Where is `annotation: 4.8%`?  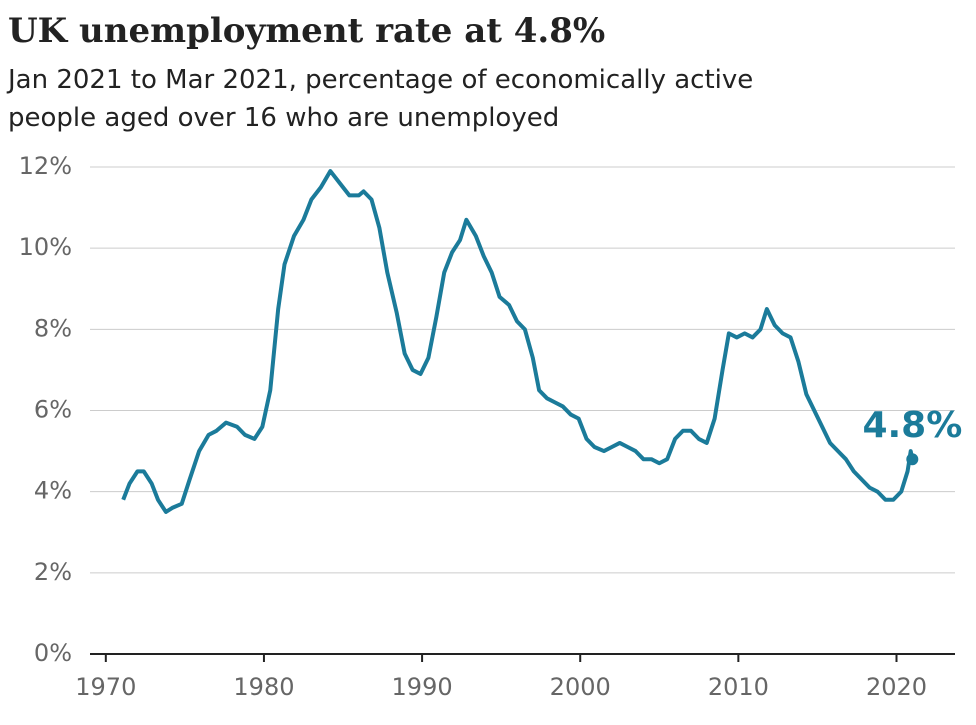
annotation: 4.8% is located at coordinates (912, 425).